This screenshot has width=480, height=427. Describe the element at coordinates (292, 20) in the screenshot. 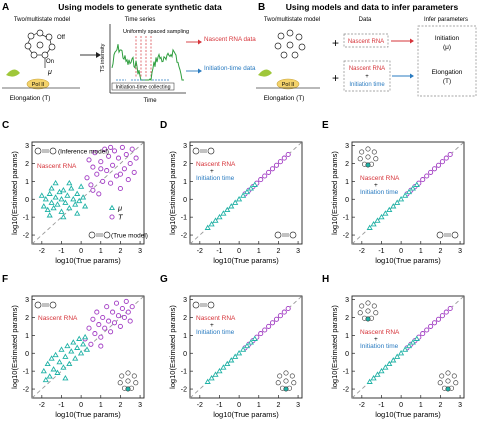

I see `panel-b-model-label: Two/multistate model` at that location.